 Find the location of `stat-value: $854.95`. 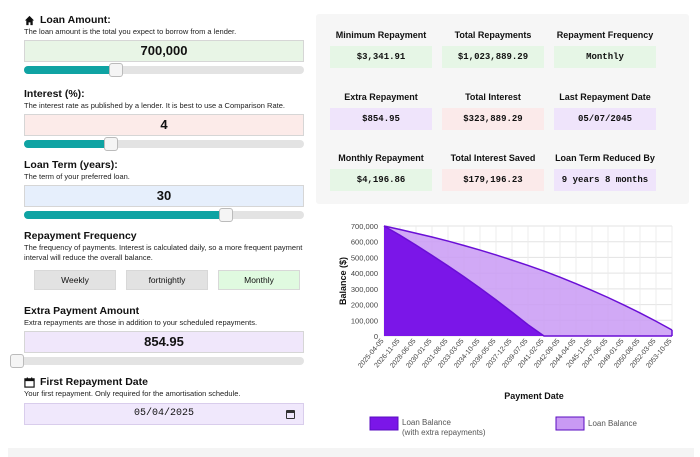

stat-value: $854.95 is located at coordinates (381, 119).